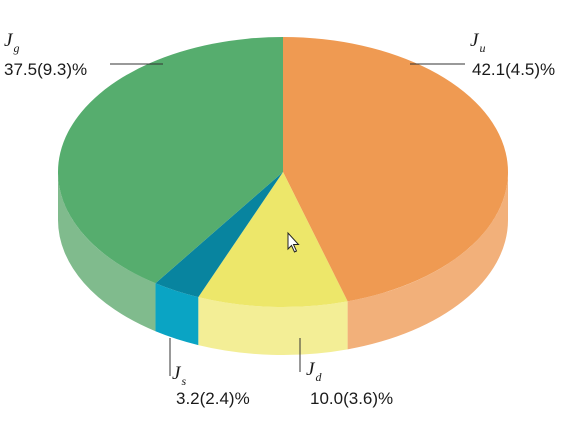 The height and width of the screenshot is (432, 574). I want to click on slice-subscript-g: g, so click(16, 48).